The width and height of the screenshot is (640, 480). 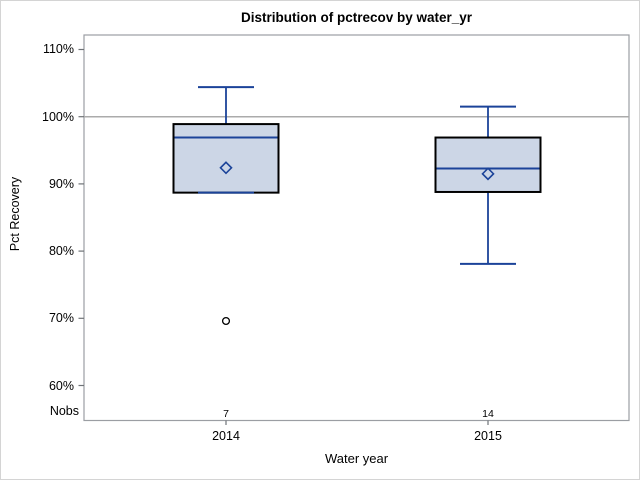 I want to click on y-tick-label-100: 100%, so click(x=58, y=117).